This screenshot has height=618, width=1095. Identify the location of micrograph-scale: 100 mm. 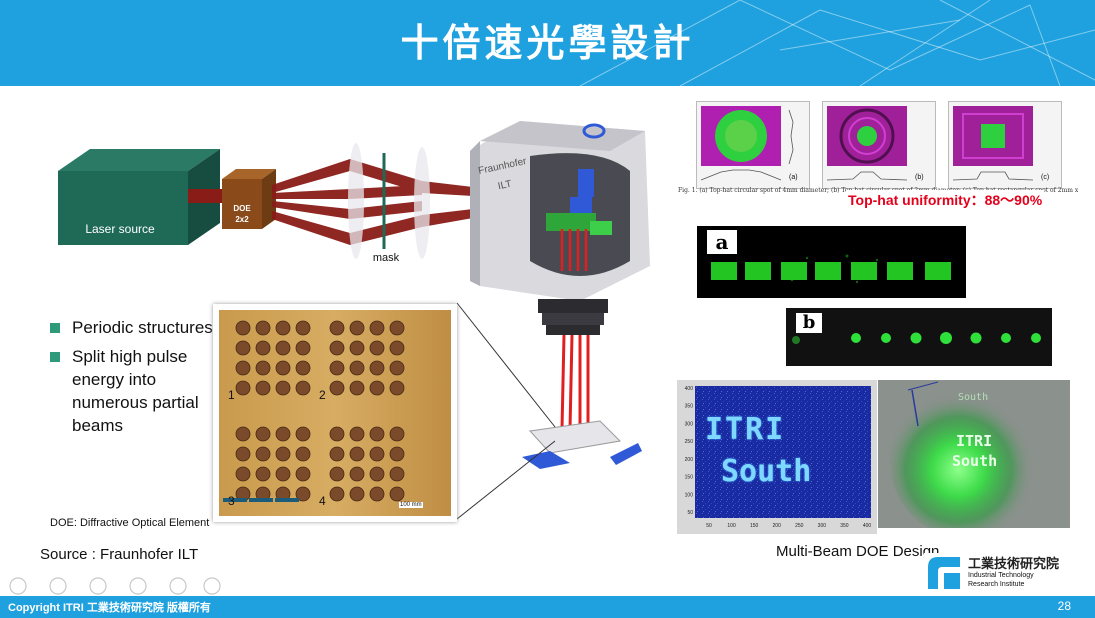
(411, 505).